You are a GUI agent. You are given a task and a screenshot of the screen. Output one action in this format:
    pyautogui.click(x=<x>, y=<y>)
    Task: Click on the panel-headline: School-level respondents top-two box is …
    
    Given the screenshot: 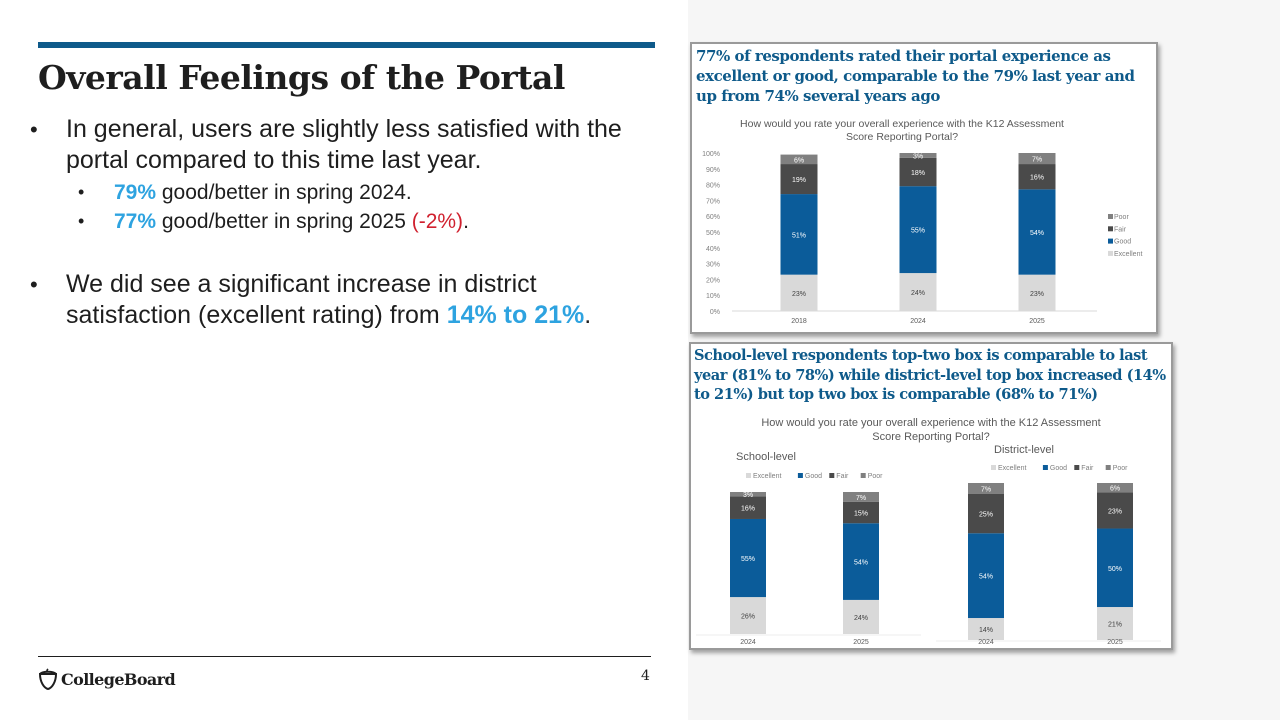 What is the action you would take?
    pyautogui.click(x=930, y=375)
    